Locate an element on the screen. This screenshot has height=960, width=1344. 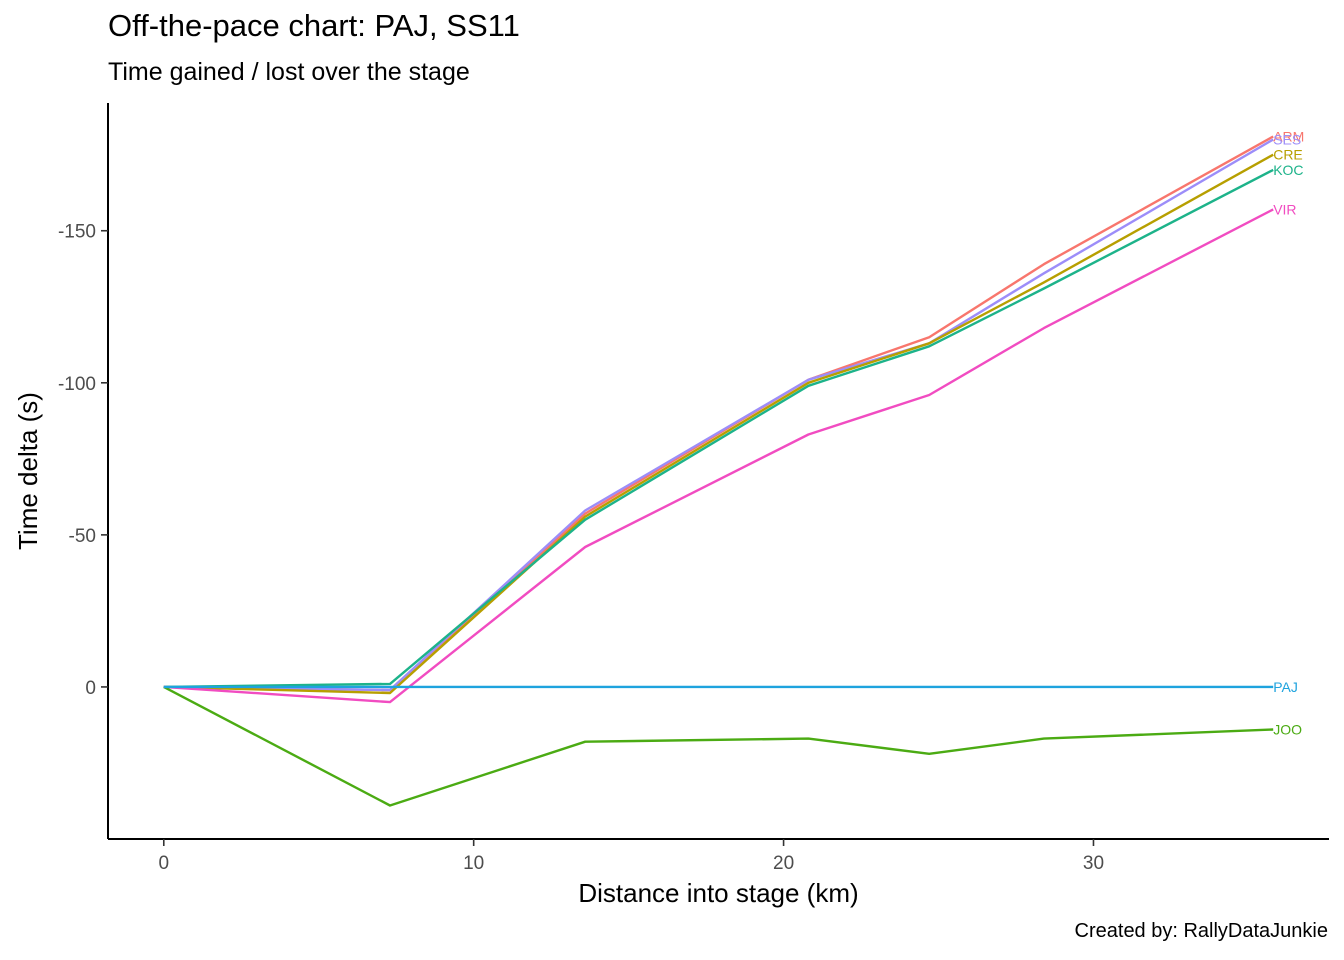
chart-caption: Created by: RallyDataJunkie is located at coordinates (1201, 931).